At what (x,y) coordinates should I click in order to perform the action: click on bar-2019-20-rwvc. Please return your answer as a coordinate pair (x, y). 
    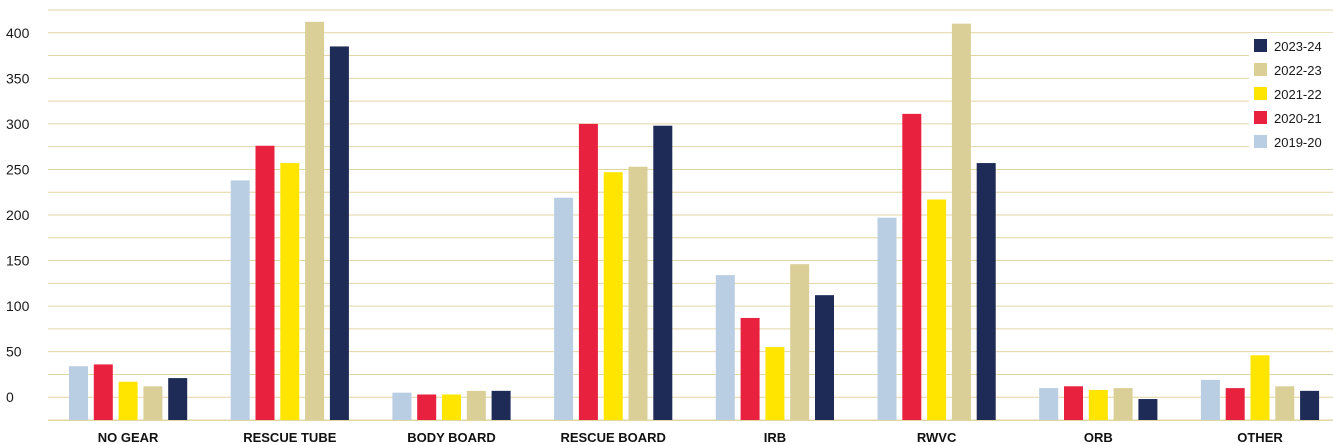
    Looking at the image, I should click on (887, 318).